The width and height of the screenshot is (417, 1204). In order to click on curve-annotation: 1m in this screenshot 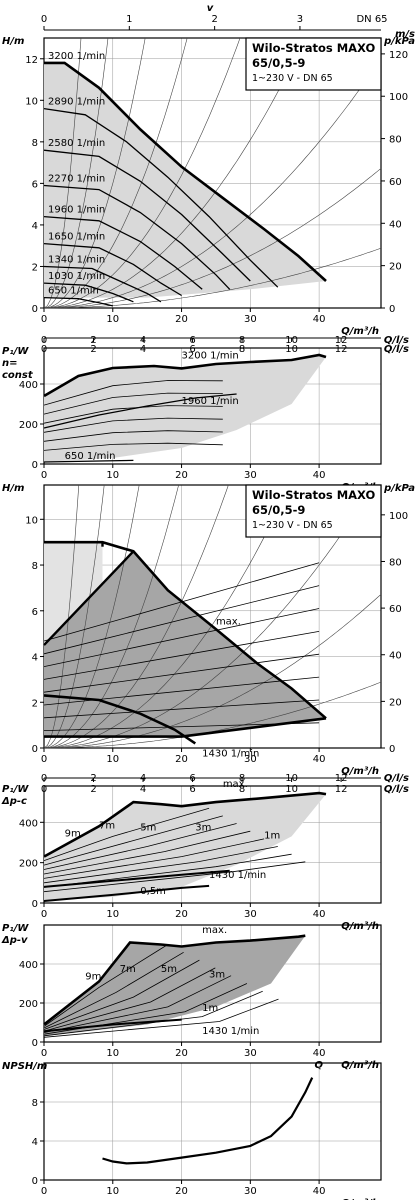, I will do `click(210, 1008)`.